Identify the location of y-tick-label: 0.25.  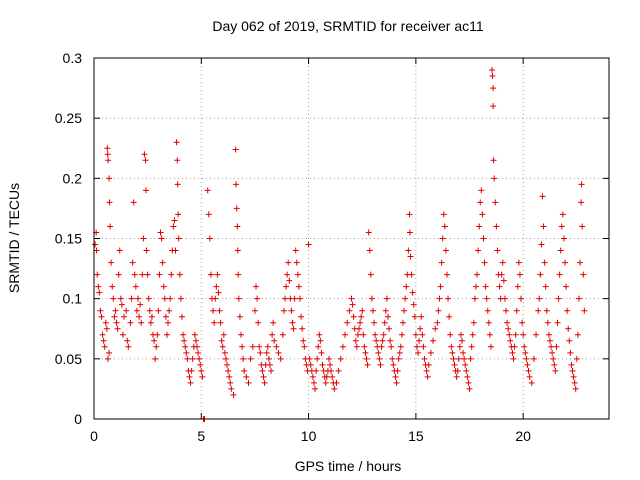
(68, 118).